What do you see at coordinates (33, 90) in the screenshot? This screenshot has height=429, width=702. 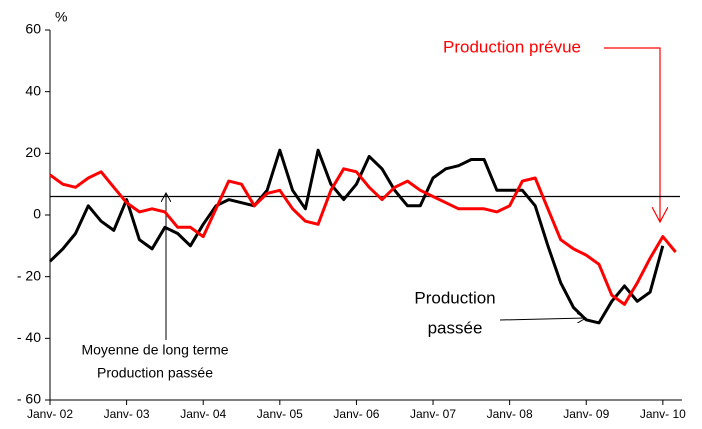 I see `y-tick-label: 40` at bounding box center [33, 90].